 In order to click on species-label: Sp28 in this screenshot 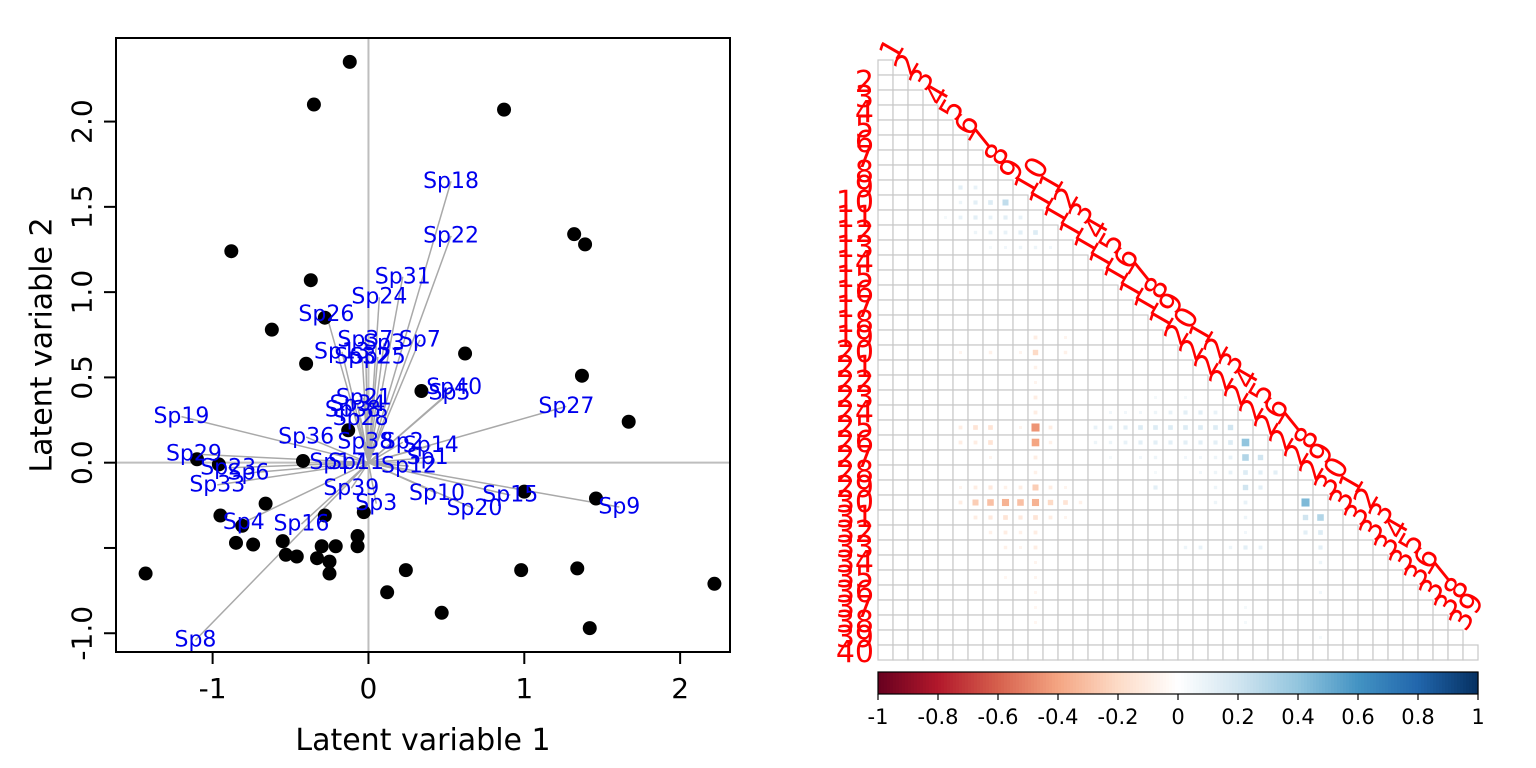, I will do `click(361, 418)`.